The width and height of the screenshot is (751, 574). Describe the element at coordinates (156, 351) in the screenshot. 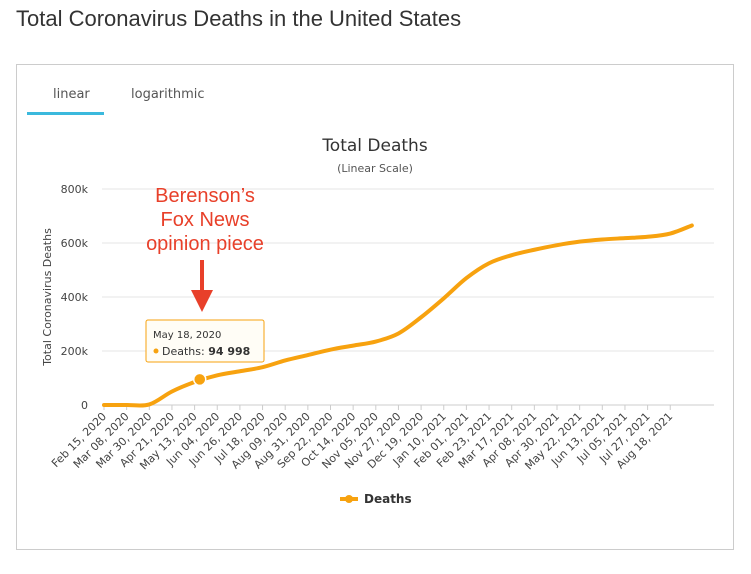

I see `tooltip-marker-icon` at that location.